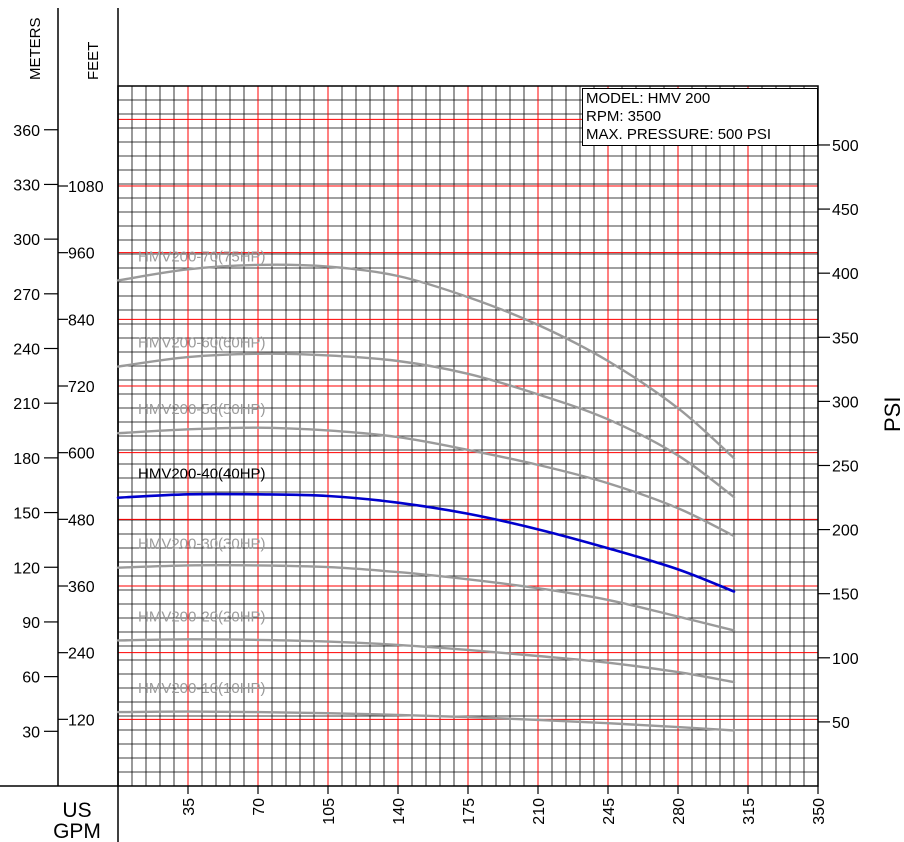 This screenshot has width=904, height=842. Describe the element at coordinates (189, 807) in the screenshot. I see `x-tick-label: 35` at that location.